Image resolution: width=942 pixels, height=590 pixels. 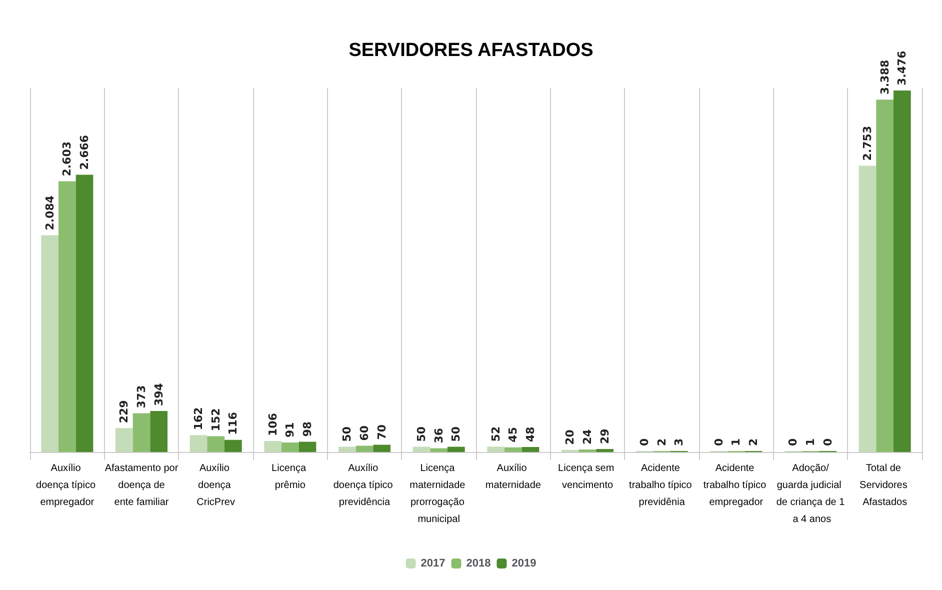 What do you see at coordinates (587, 436) in the screenshot?
I see `data-label: 24` at bounding box center [587, 436].